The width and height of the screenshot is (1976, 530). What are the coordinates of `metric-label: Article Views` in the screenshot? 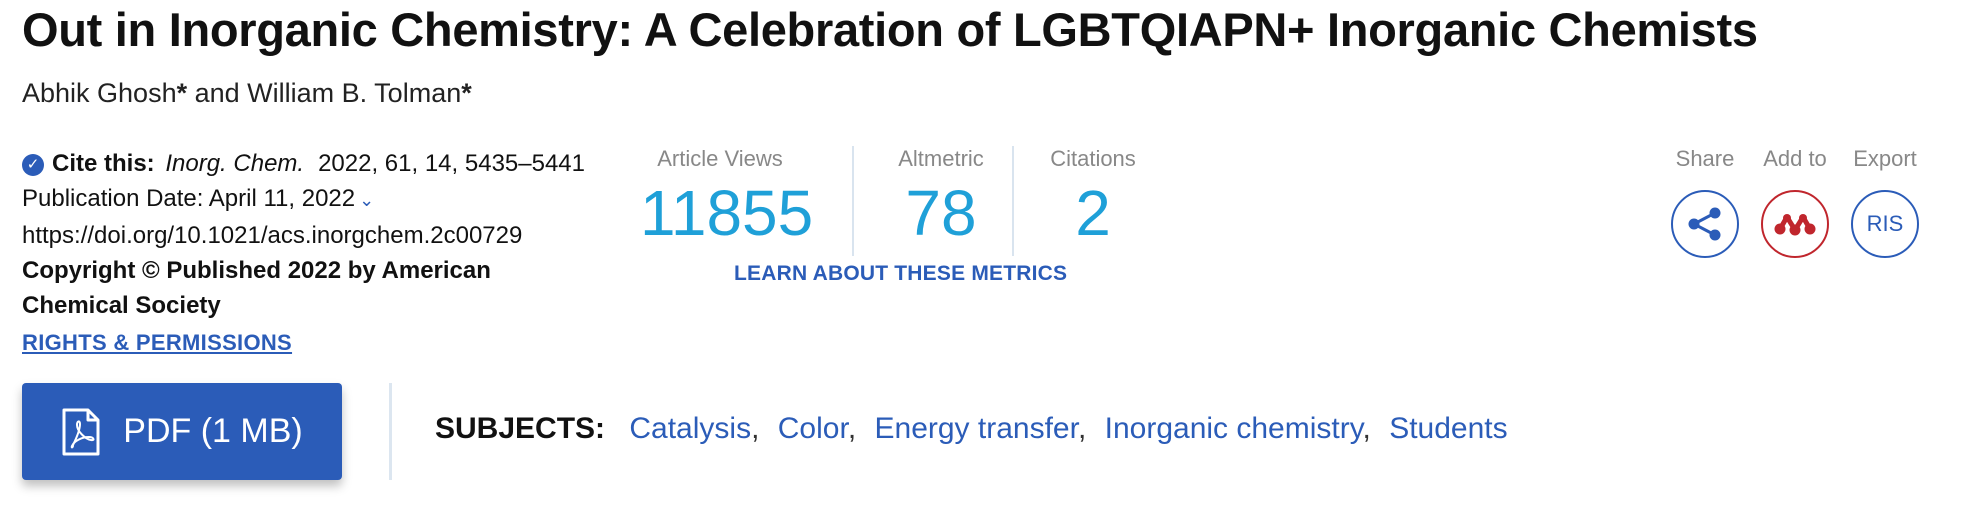 It's located at (720, 158).